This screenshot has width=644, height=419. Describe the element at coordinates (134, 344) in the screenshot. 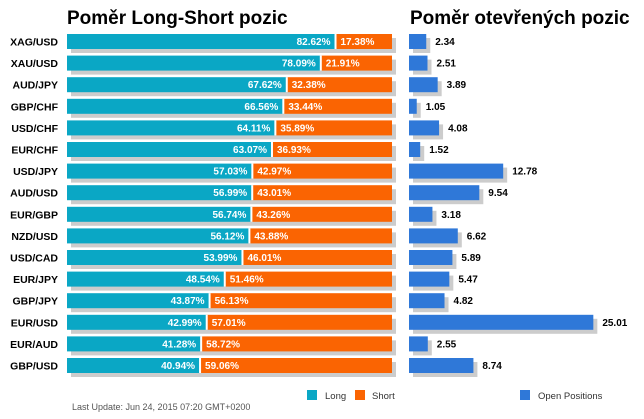

I see `long-bar-eur-aud` at that location.